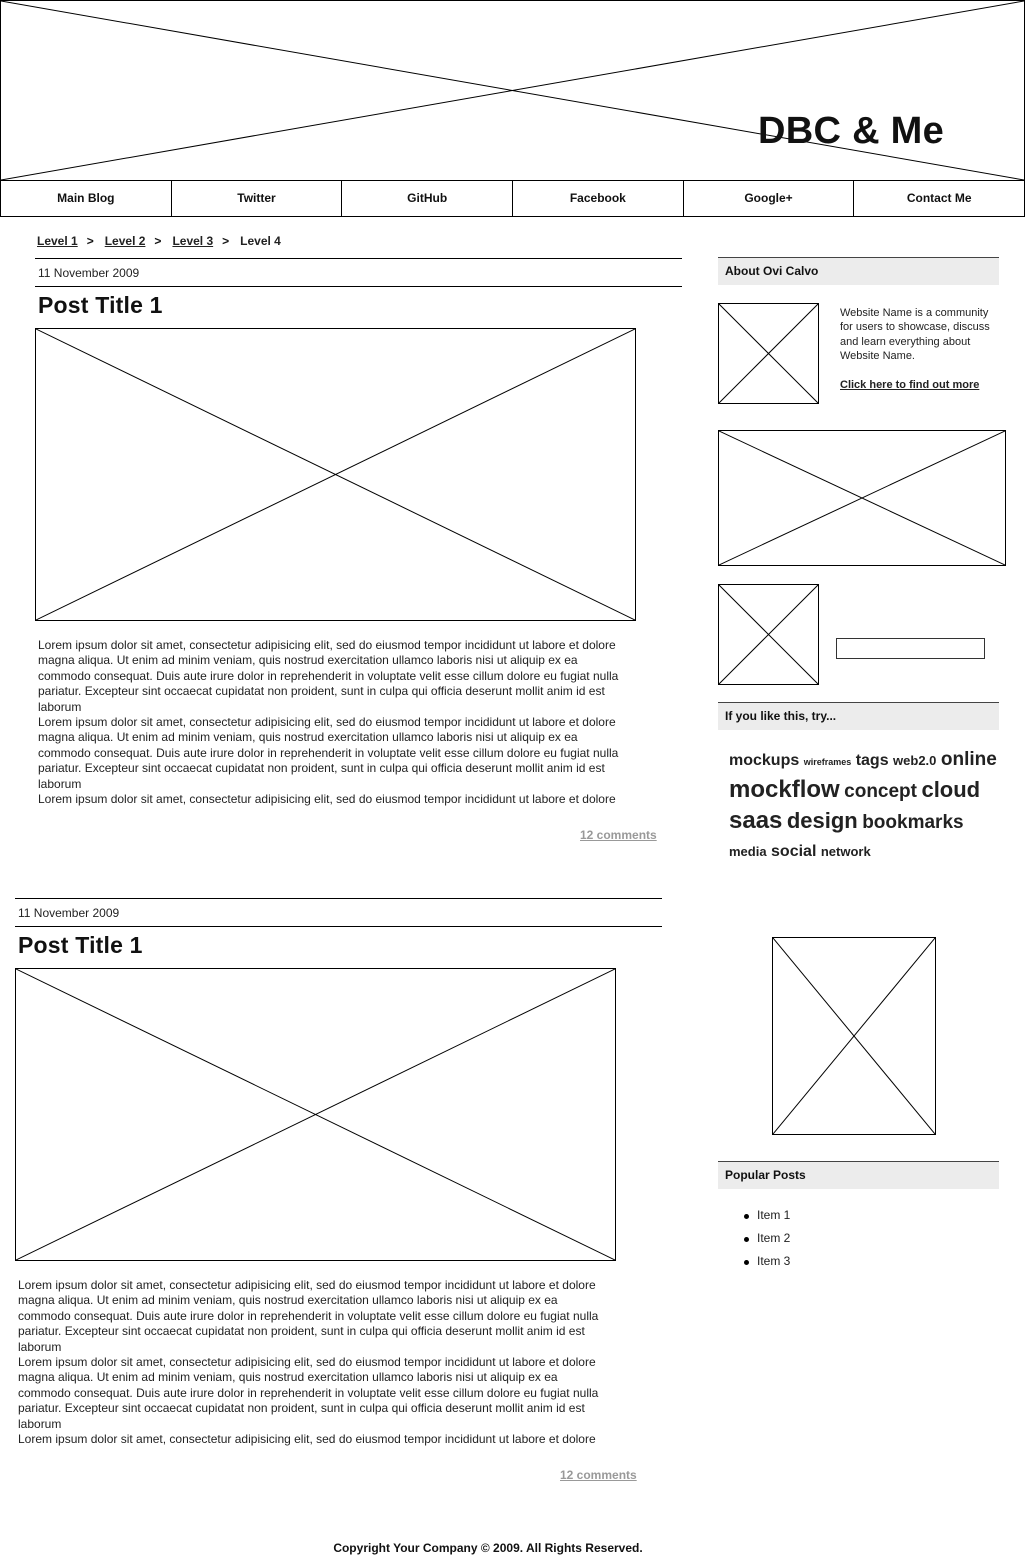 This screenshot has height=1562, width=1028. Describe the element at coordinates (939, 198) in the screenshot. I see `nav-contact-me: Contact Me` at that location.